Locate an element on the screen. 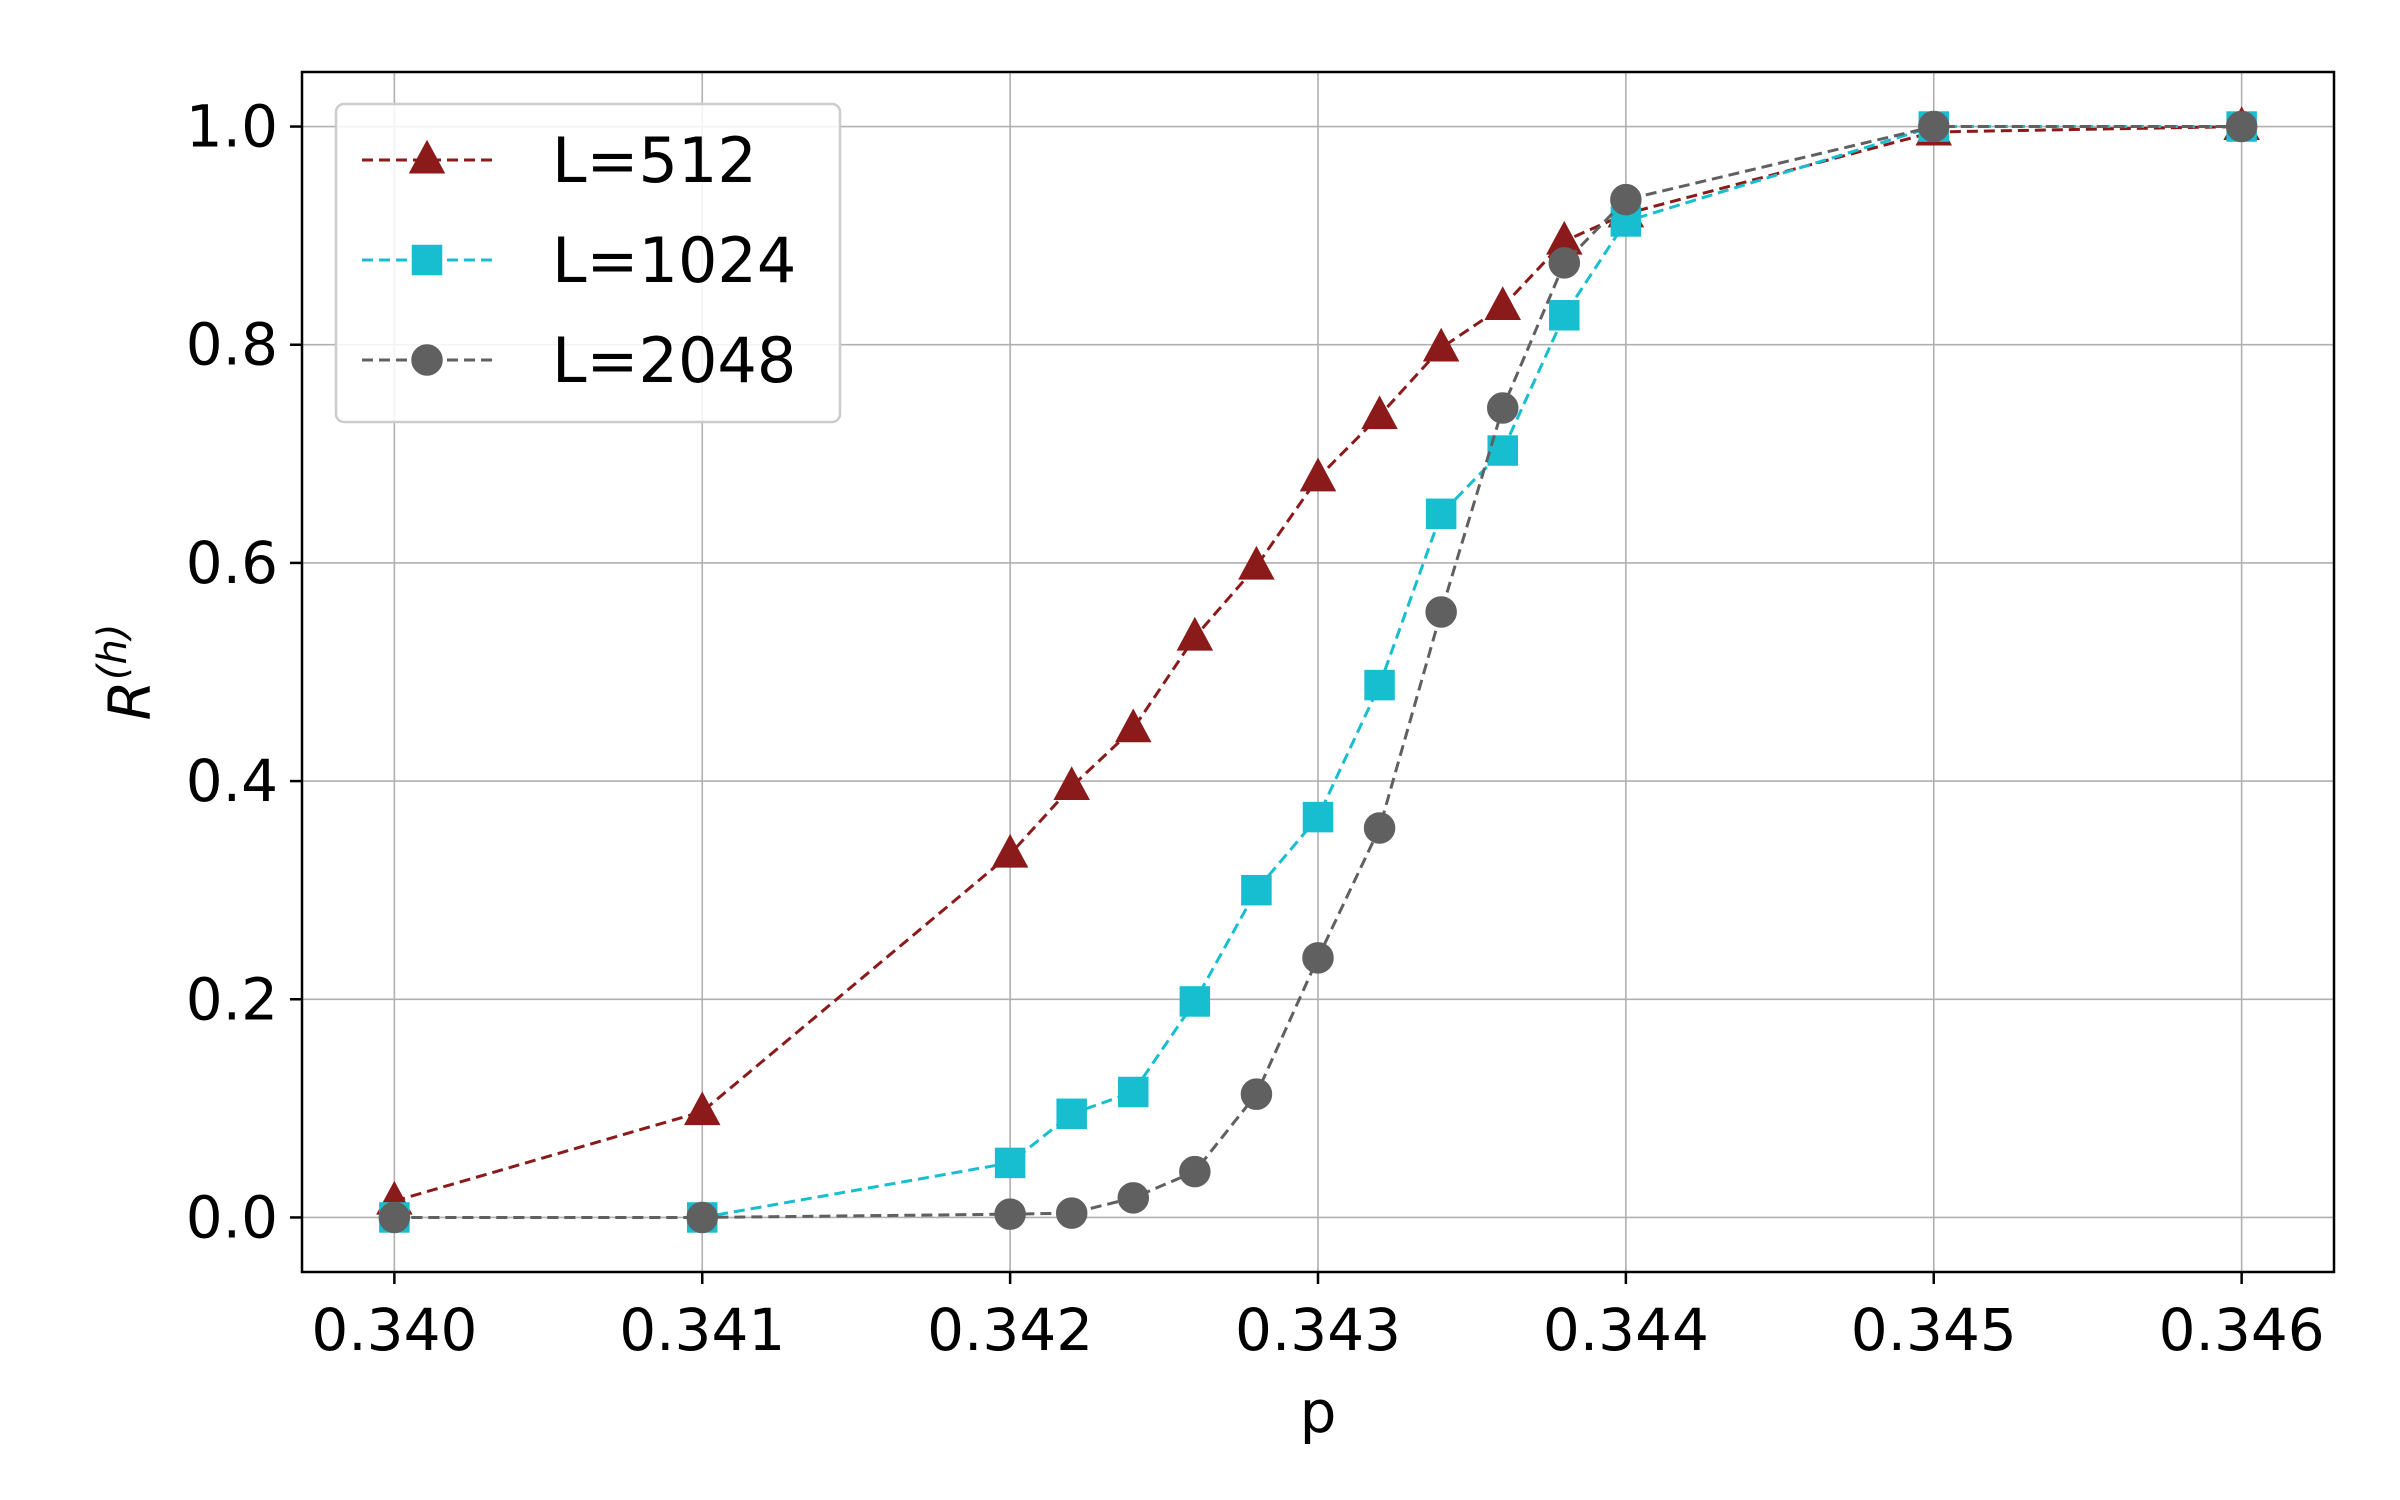 The image size is (2400, 1500). x-tick-label: 0.343 is located at coordinates (1318, 1330).